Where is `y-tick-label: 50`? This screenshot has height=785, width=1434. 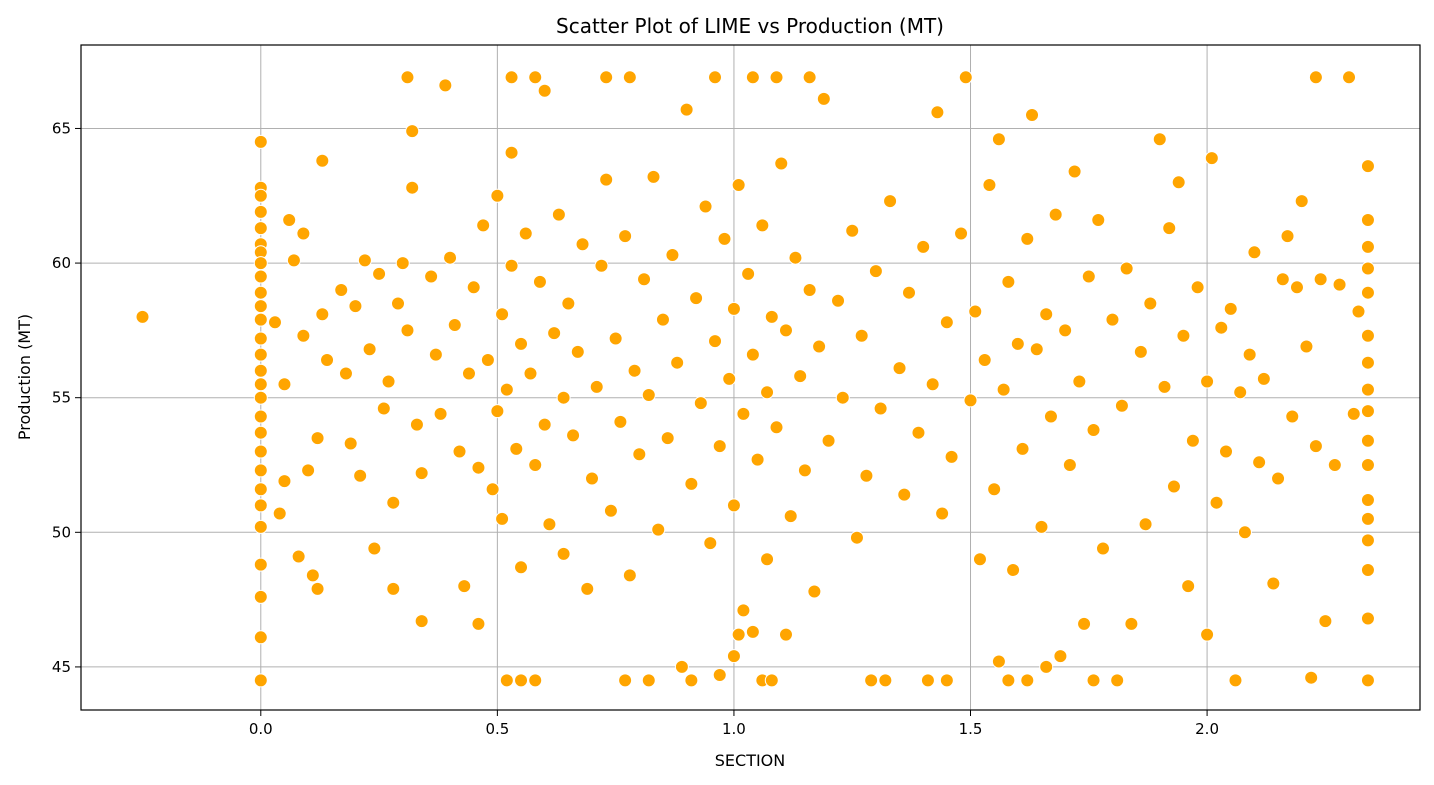 y-tick-label: 50 is located at coordinates (61, 532).